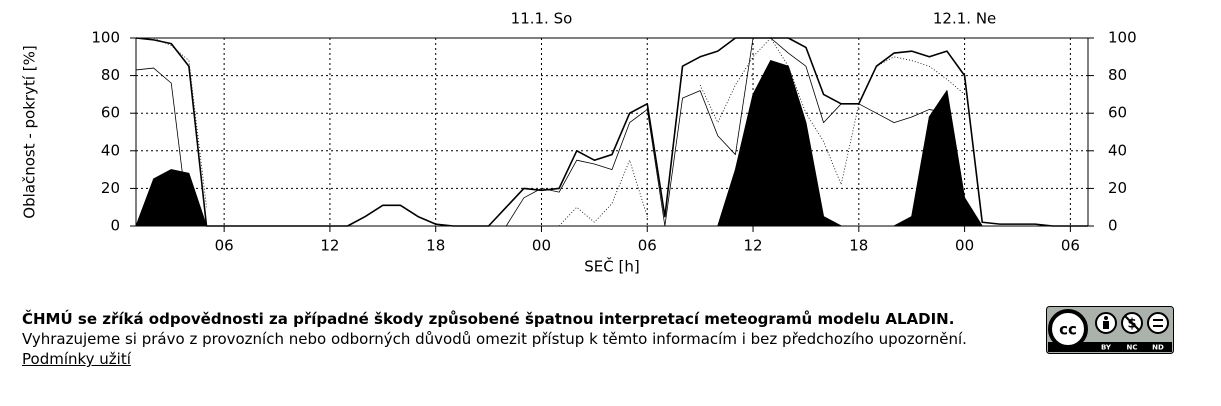  I want to click on by-body, so click(1106, 325).